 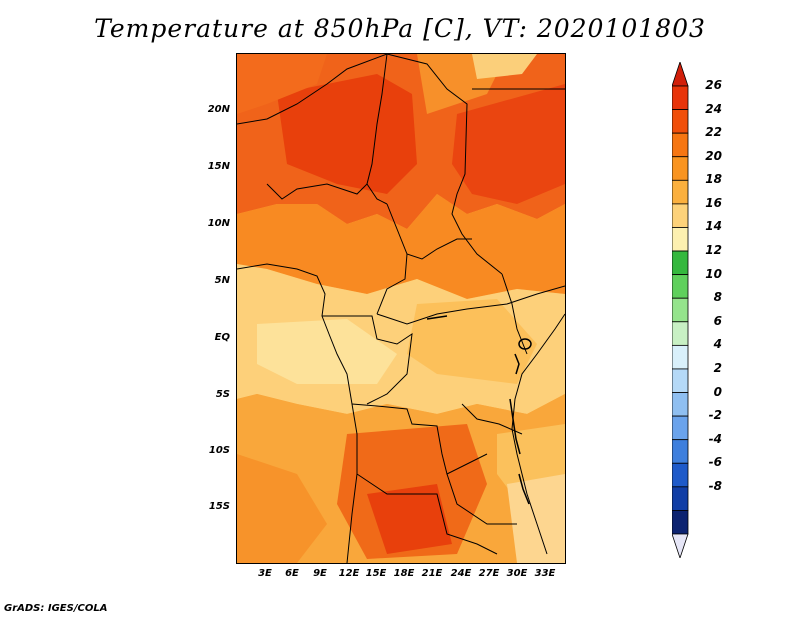 I want to click on colorbar-tick-label: 2, so click(x=717, y=367).